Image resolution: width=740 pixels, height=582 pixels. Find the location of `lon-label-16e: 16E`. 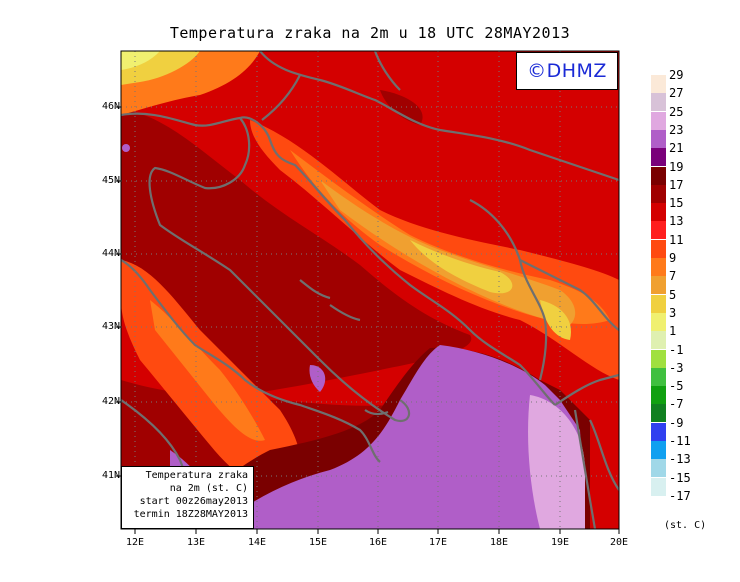

lon-label-16e: 16E is located at coordinates (378, 542).